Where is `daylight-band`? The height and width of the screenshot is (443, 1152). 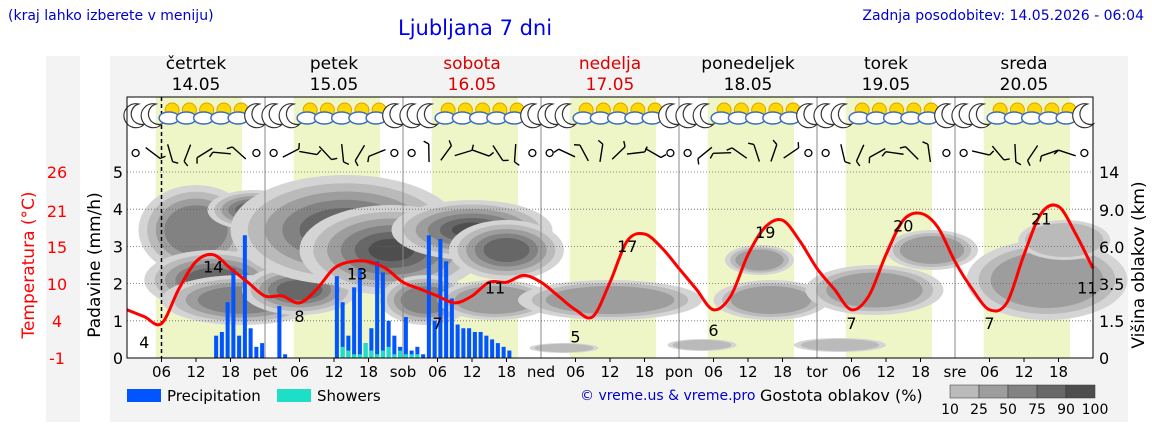 daylight-band is located at coordinates (888, 227).